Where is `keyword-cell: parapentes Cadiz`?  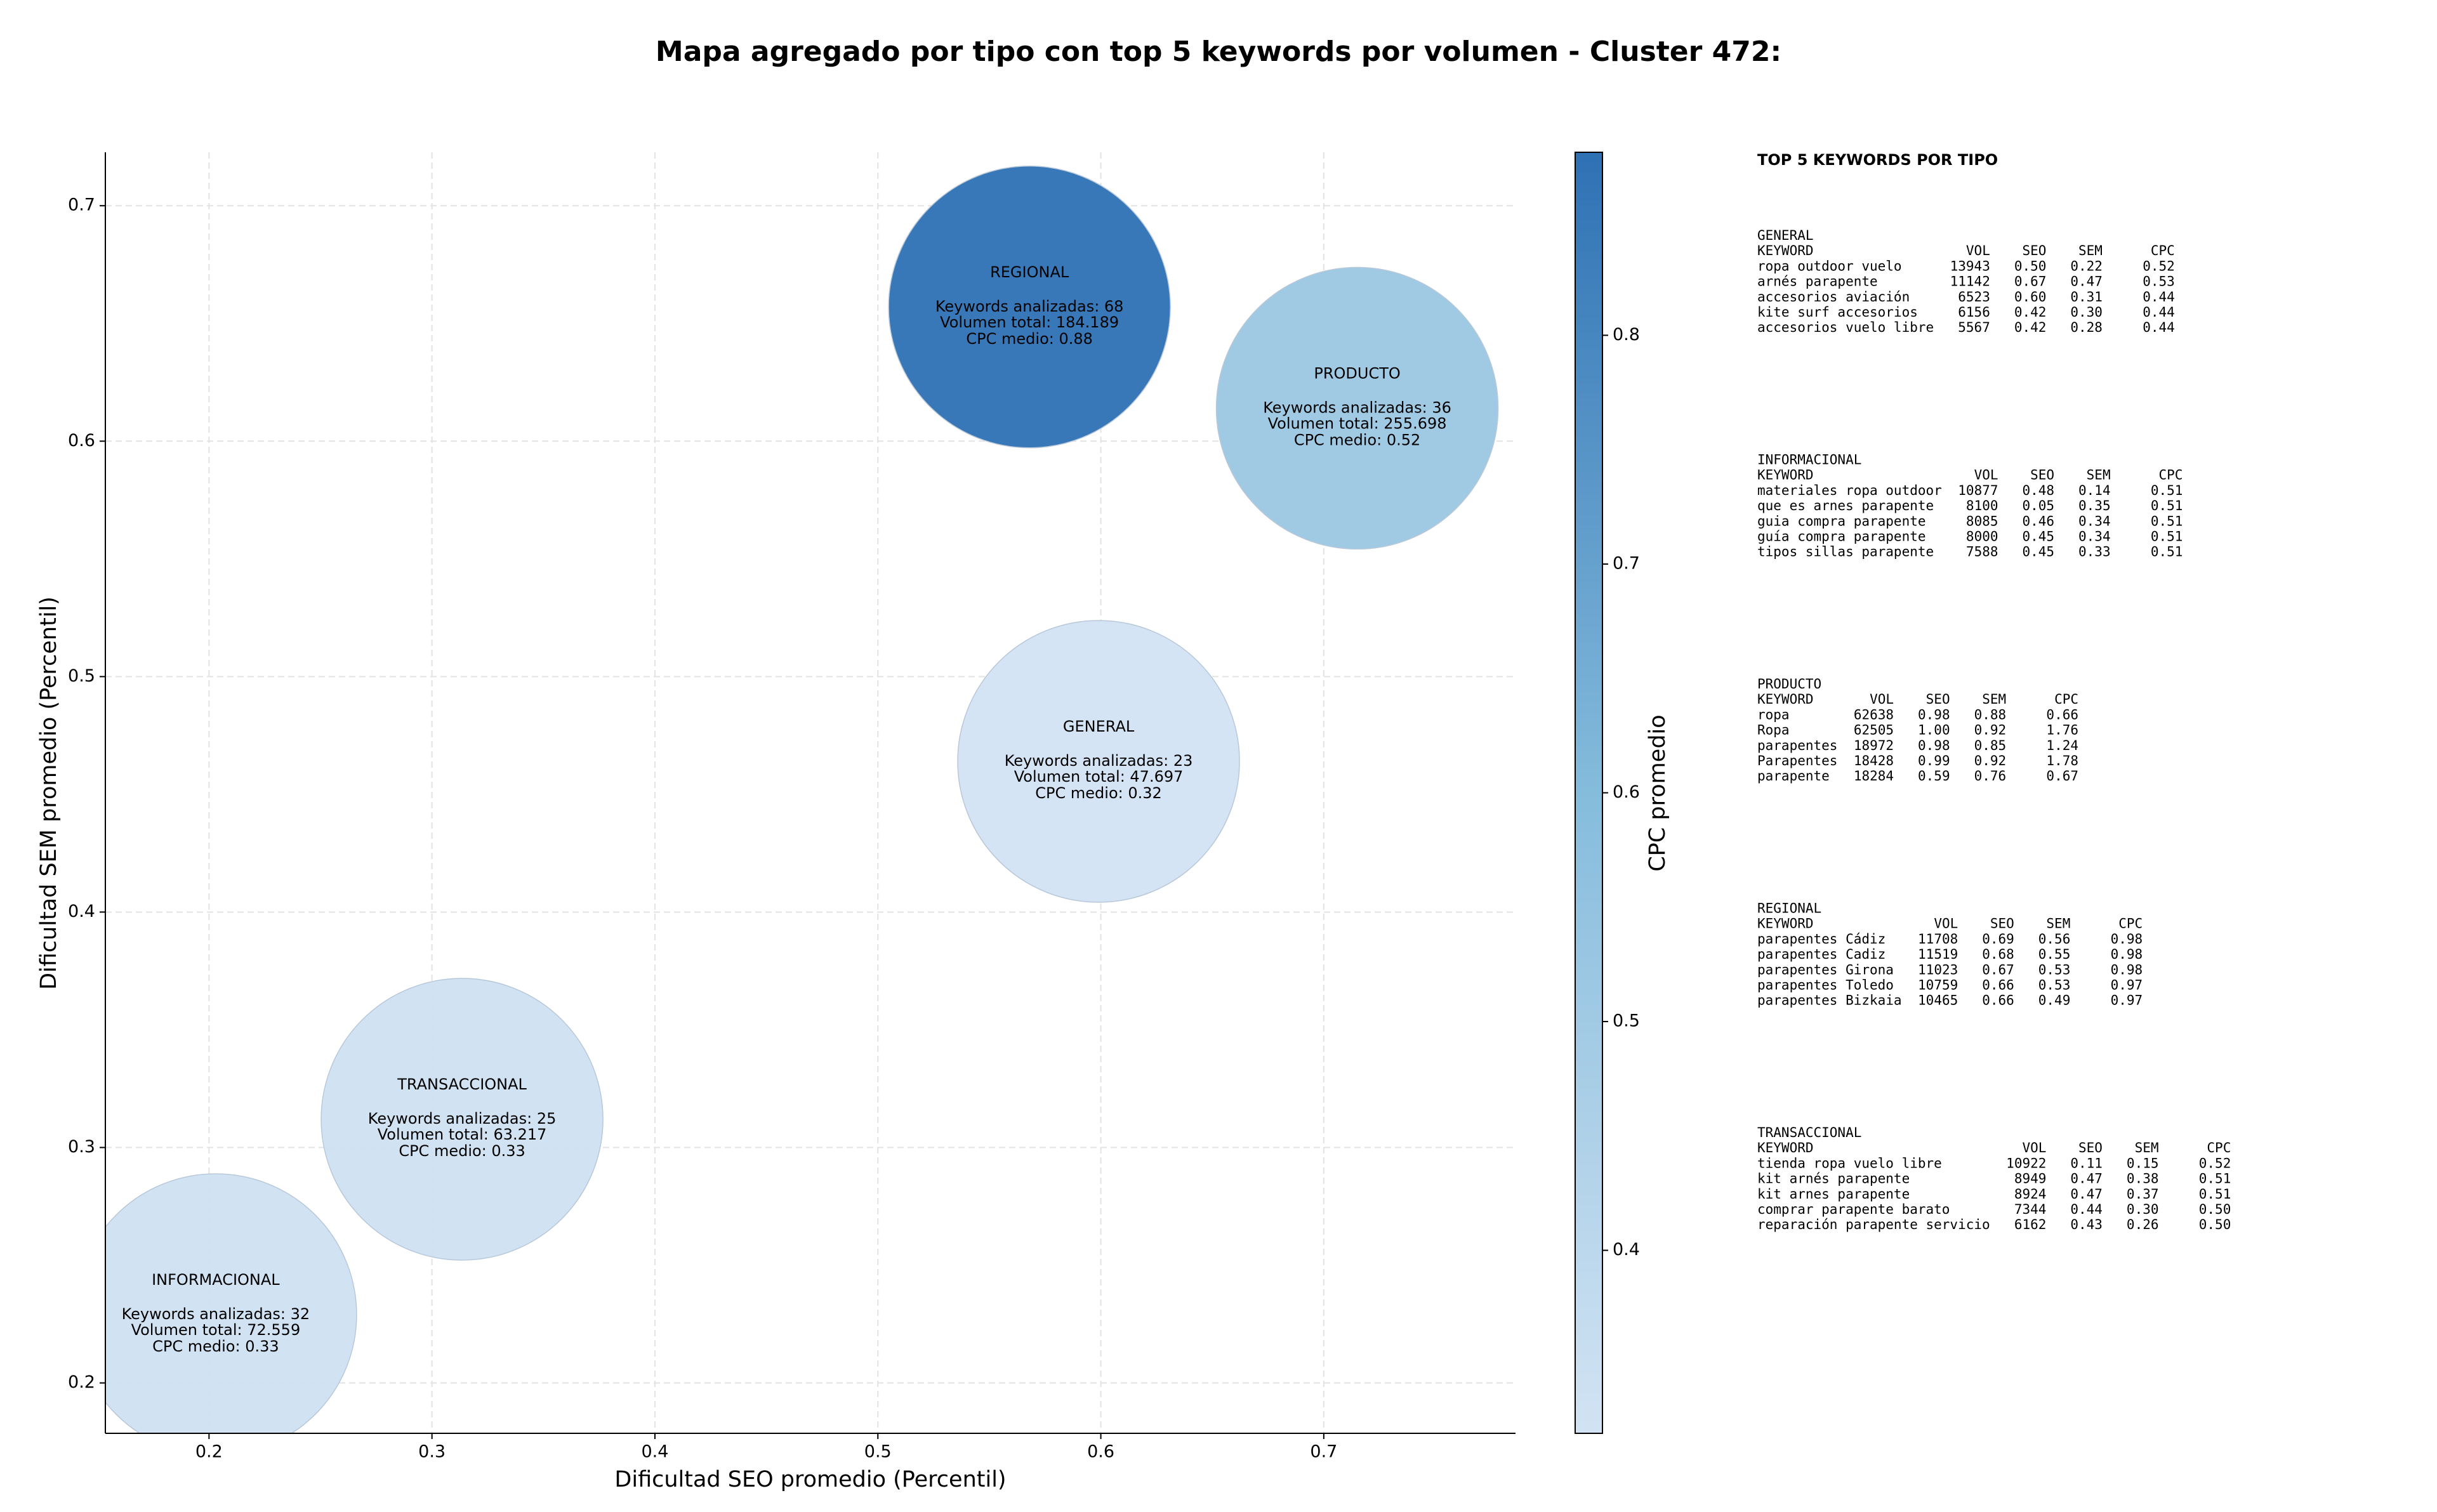
keyword-cell: parapentes Cadiz is located at coordinates (1821, 955).